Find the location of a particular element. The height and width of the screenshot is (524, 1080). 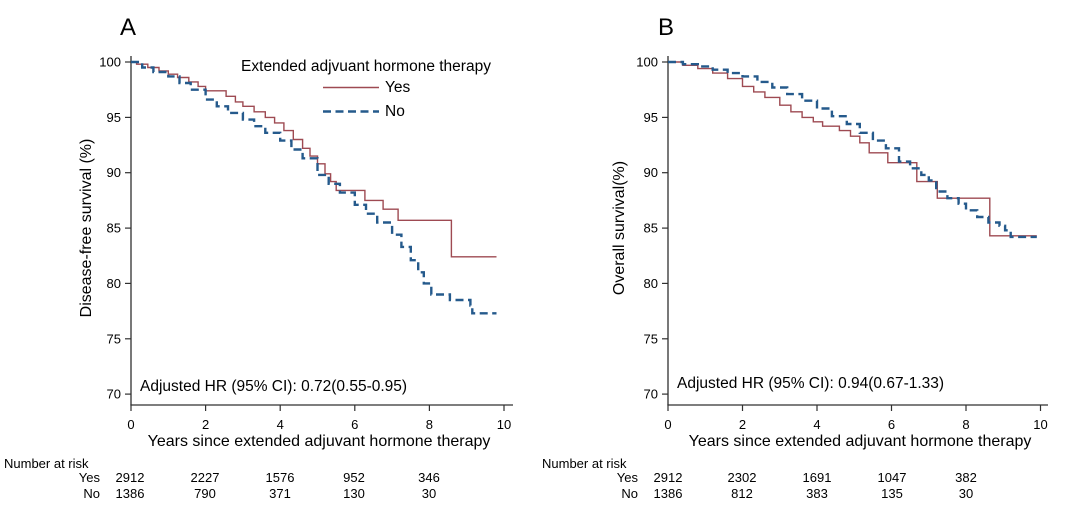

panel-a-risk-row-yes-label: Yes is located at coordinates (89, 477).